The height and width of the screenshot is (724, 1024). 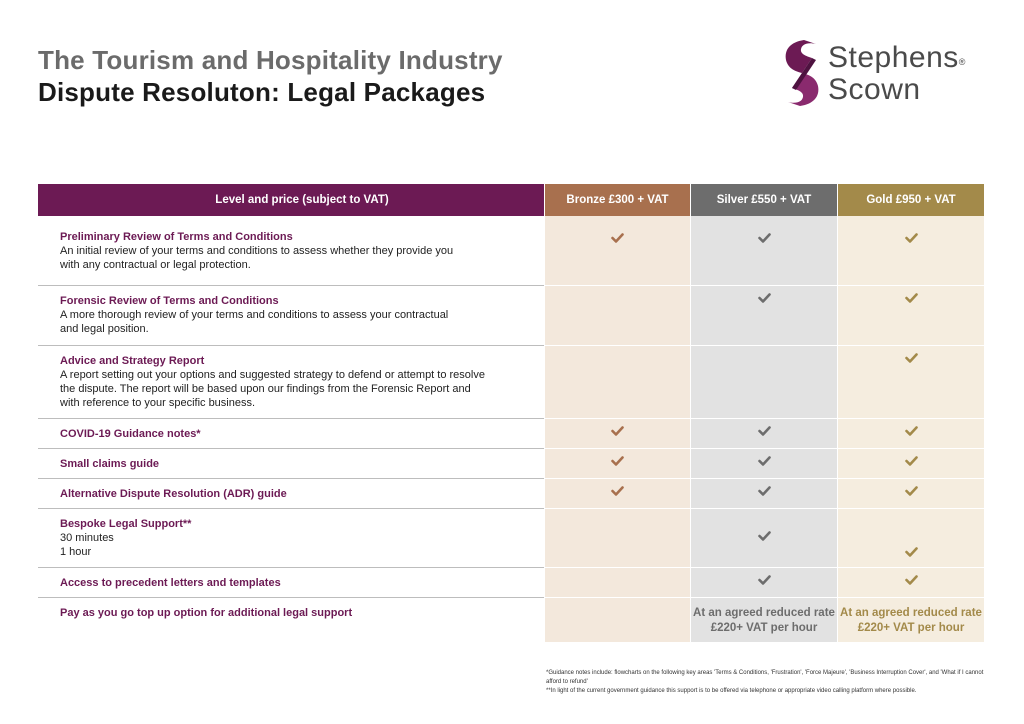 I want to click on feature-sub-30-minutes: 30 minutes, so click(x=87, y=538).